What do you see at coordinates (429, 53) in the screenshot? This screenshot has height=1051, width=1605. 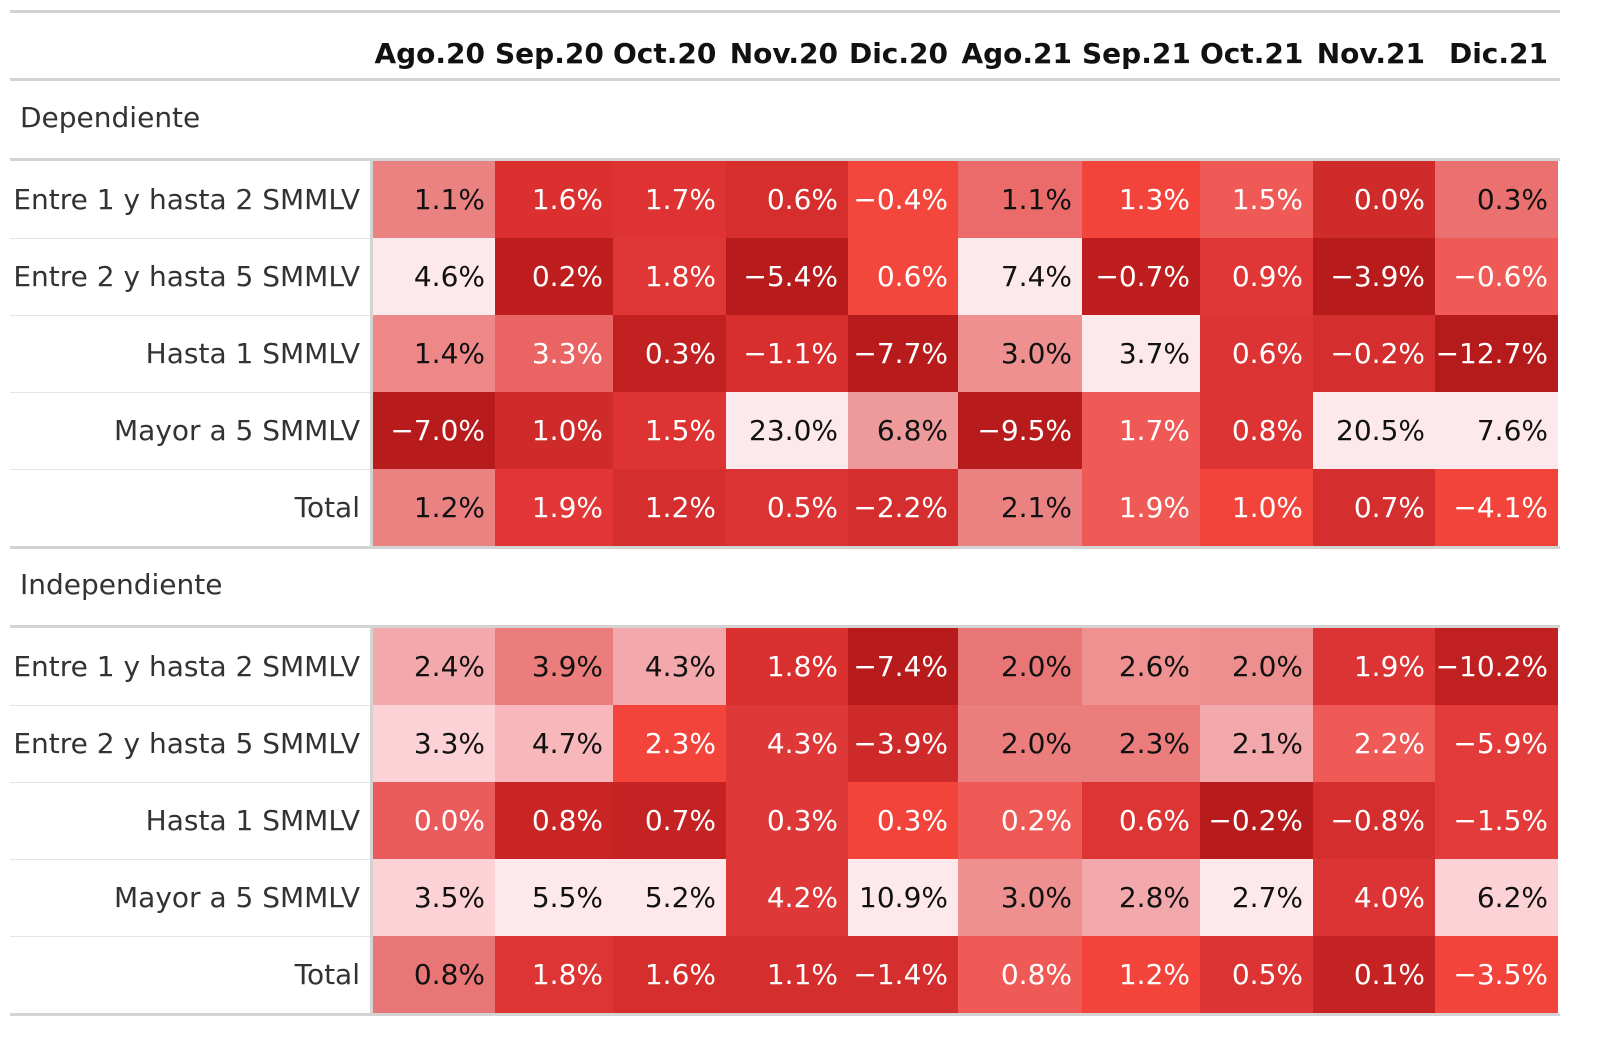 I see `column-header: Ago.20` at bounding box center [429, 53].